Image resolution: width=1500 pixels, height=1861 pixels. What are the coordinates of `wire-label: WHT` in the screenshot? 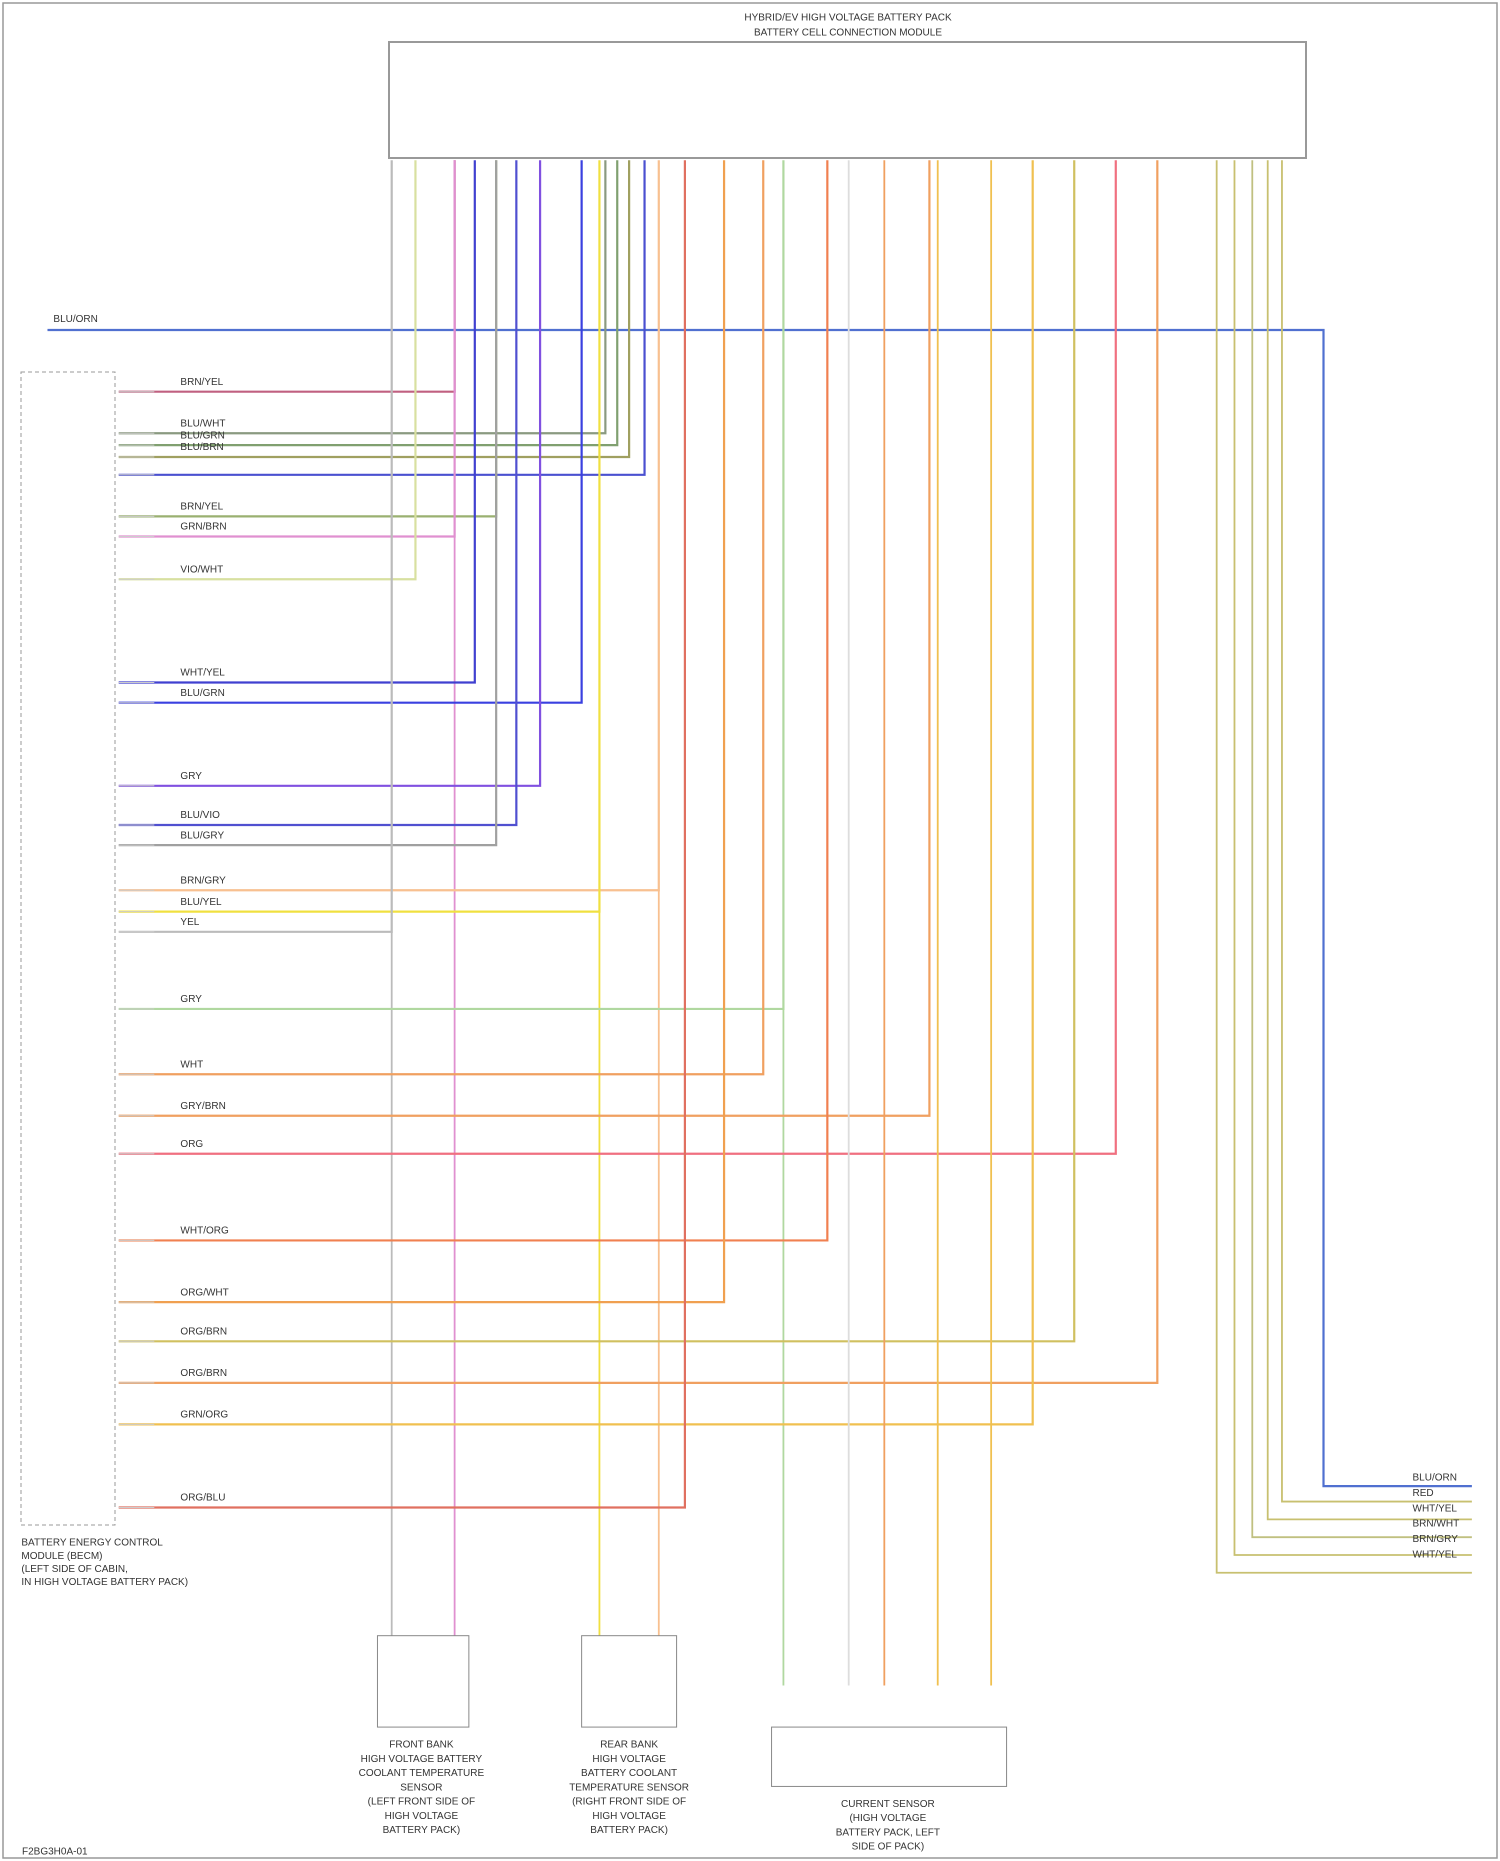 It's located at (191, 1064).